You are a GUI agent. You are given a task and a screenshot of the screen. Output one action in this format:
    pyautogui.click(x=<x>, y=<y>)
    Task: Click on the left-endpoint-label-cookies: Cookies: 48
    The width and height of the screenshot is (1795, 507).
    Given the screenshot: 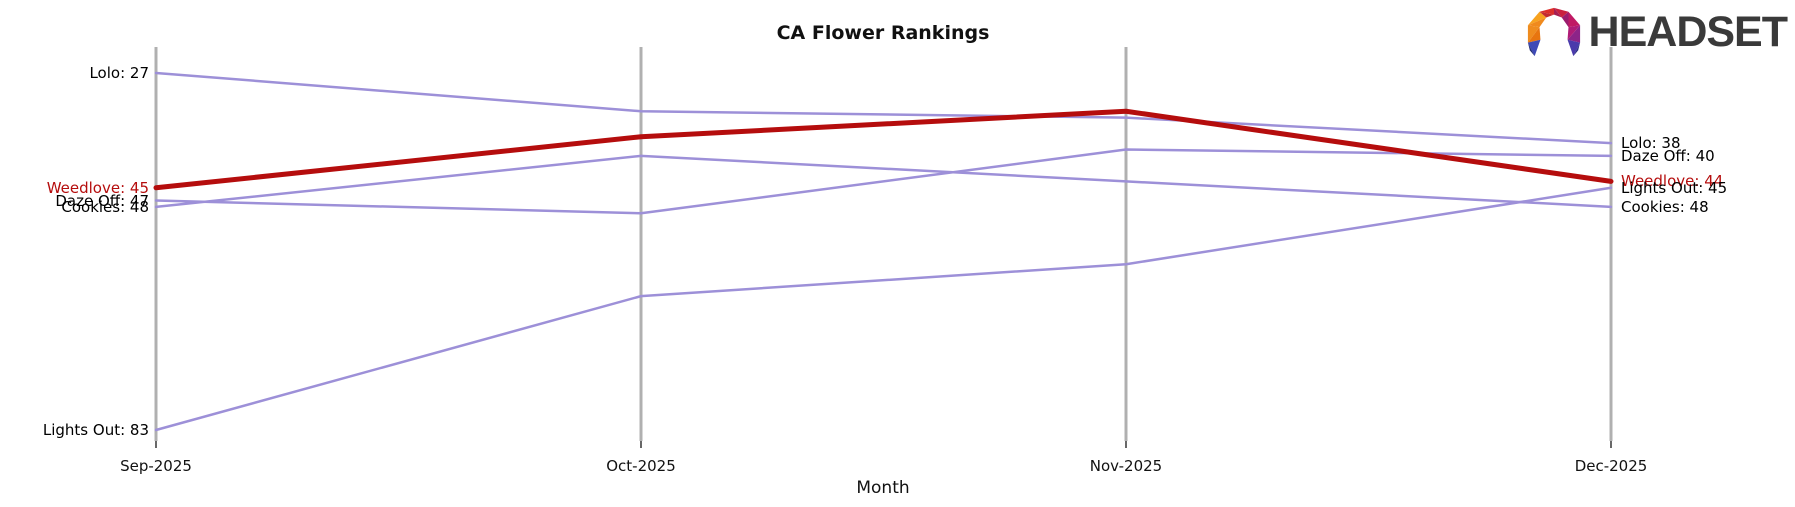 What is the action you would take?
    pyautogui.click(x=105, y=206)
    